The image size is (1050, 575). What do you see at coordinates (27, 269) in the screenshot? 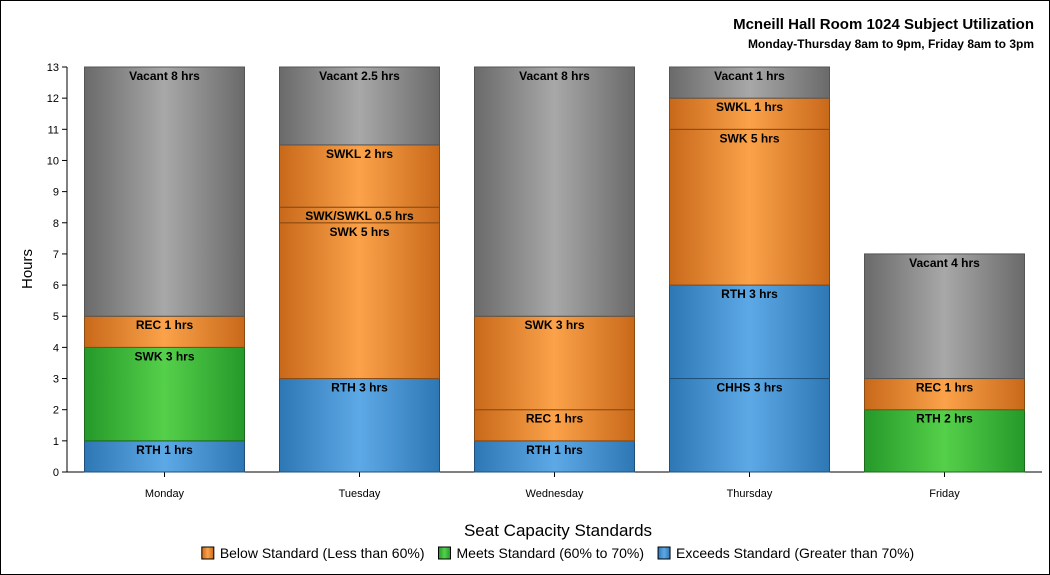
I see `y-axis-label: Hours` at bounding box center [27, 269].